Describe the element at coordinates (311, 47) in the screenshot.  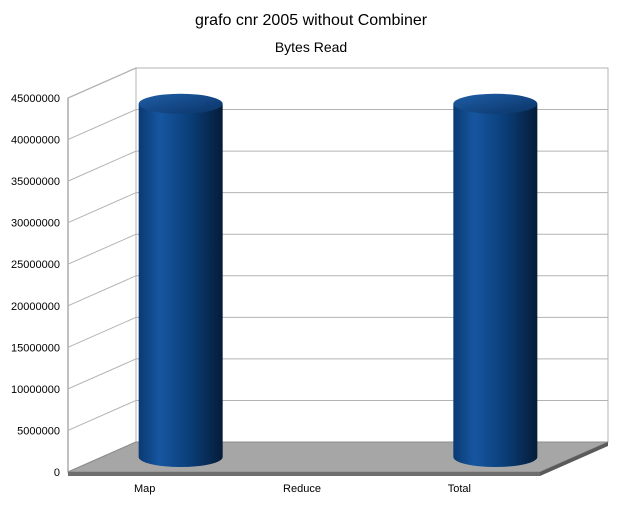
I see `chart-subtitle: Bytes Read` at that location.